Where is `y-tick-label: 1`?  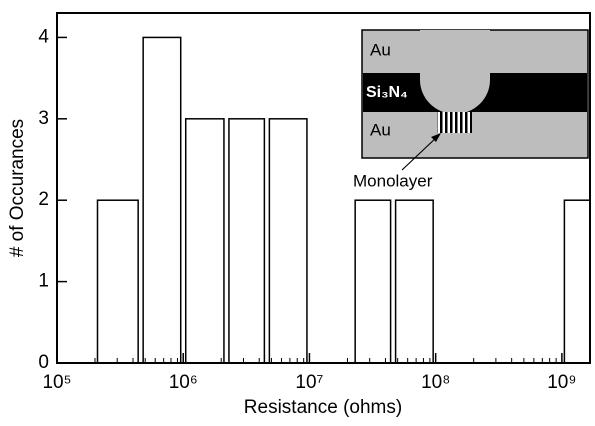 y-tick-label: 1 is located at coordinates (43, 281).